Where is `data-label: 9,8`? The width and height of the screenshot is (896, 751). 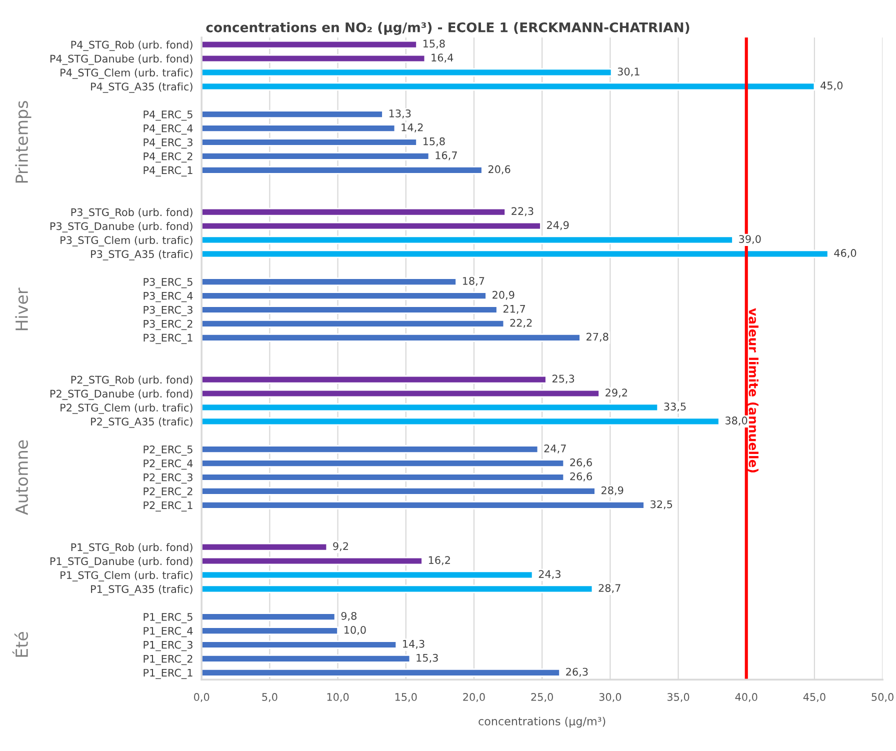 data-label: 9,8 is located at coordinates (348, 616).